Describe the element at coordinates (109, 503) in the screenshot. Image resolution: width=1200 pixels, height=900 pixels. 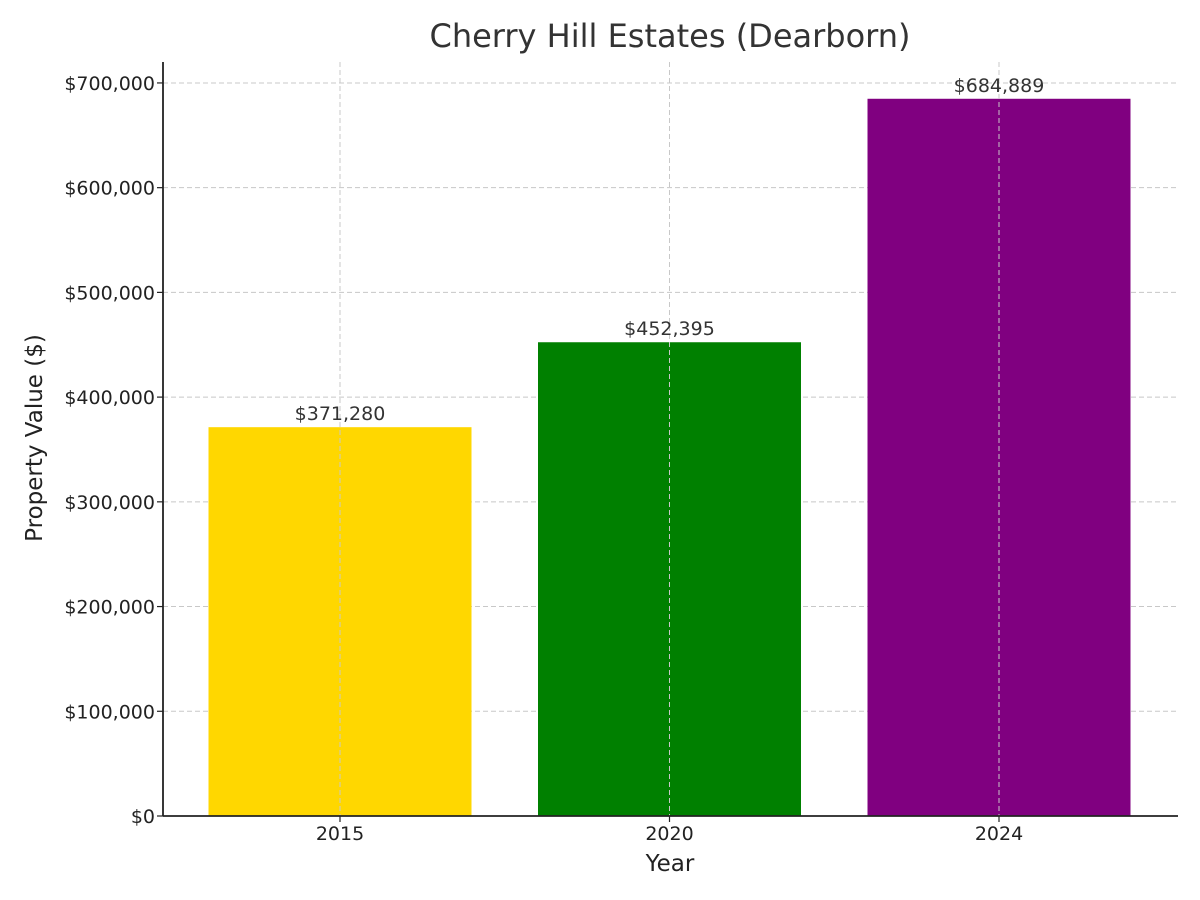
I see `y-tick-label: $300,000` at that location.